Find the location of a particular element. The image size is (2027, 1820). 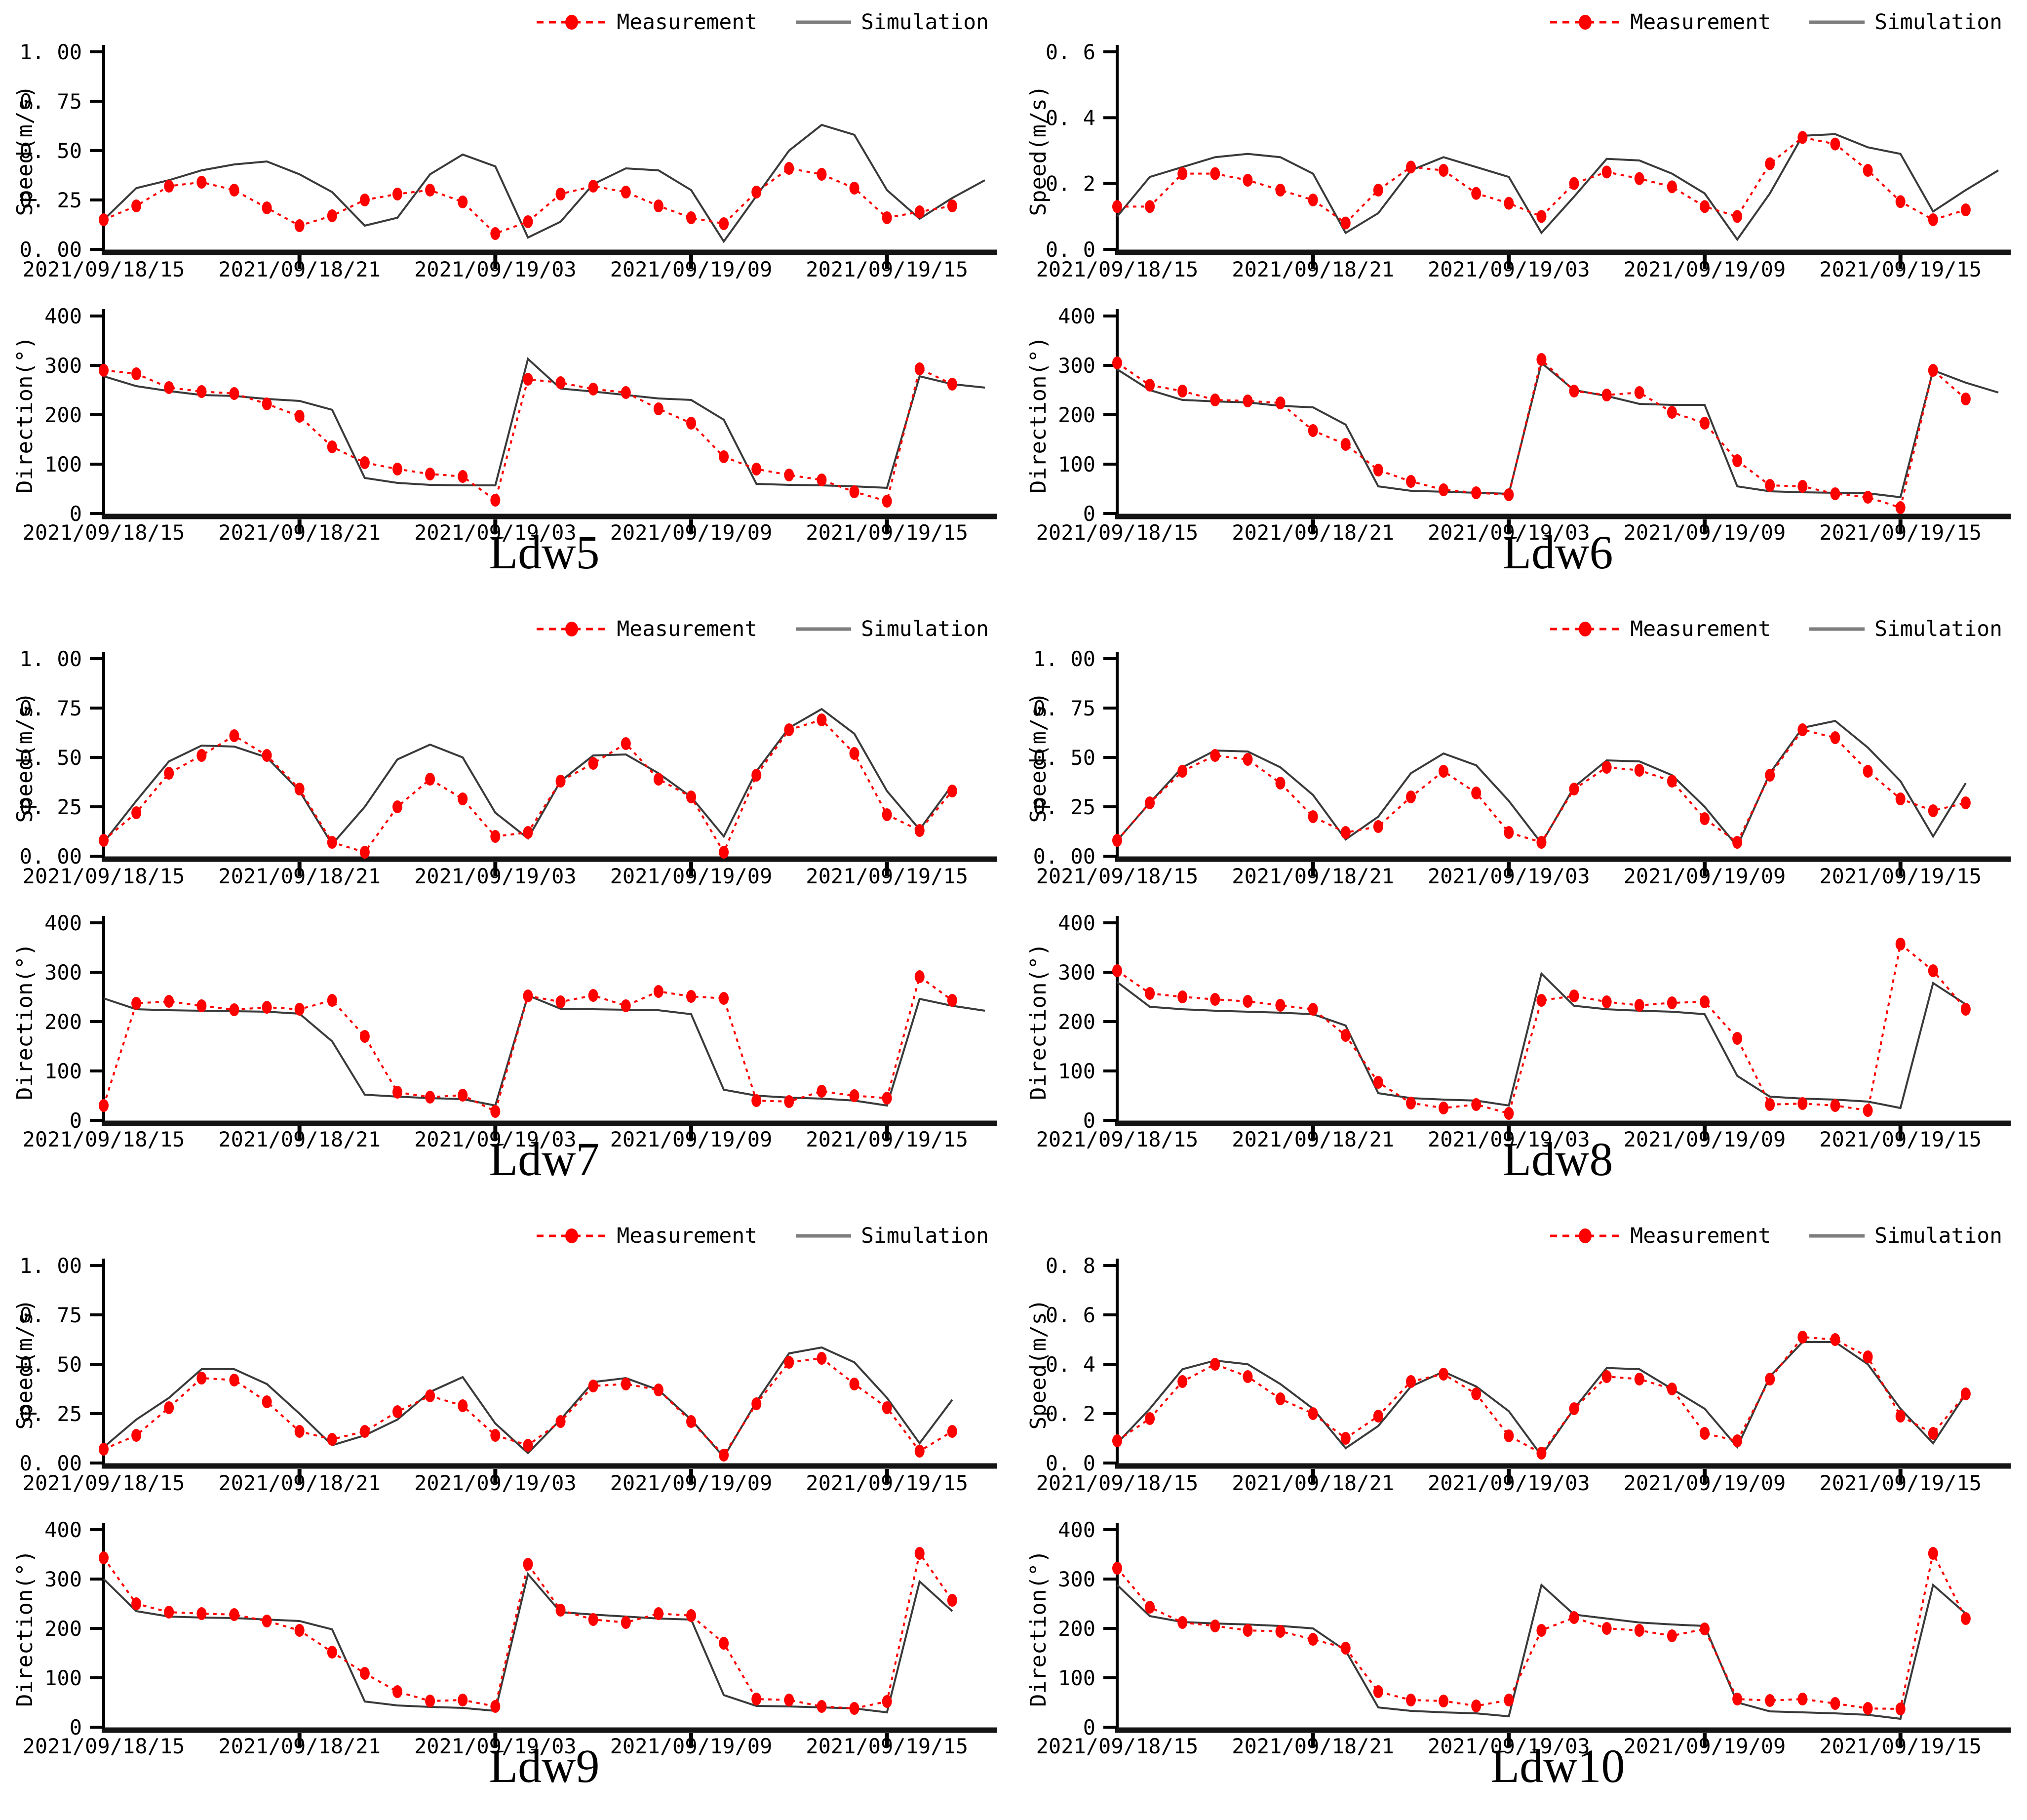

svg-text: 300 is located at coordinates (63, 366).